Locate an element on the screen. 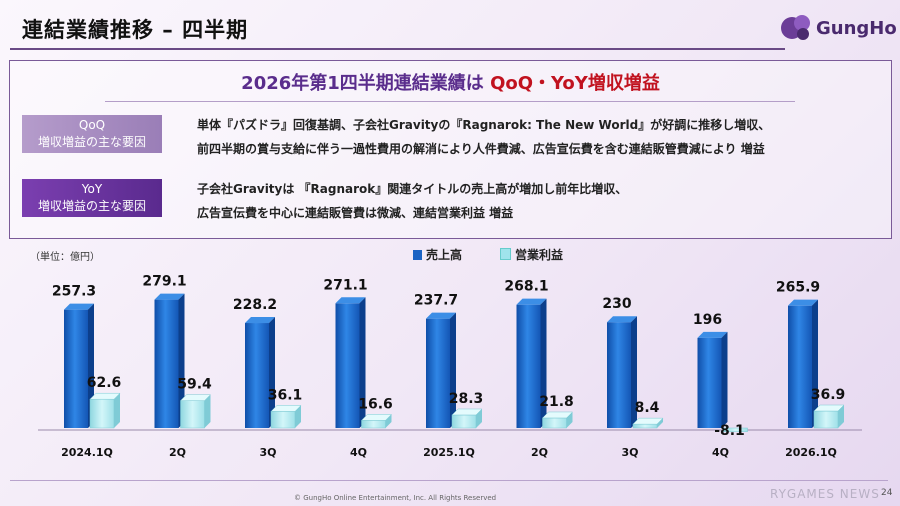 The width and height of the screenshot is (900, 506). legend-sales-swatch is located at coordinates (417, 255).